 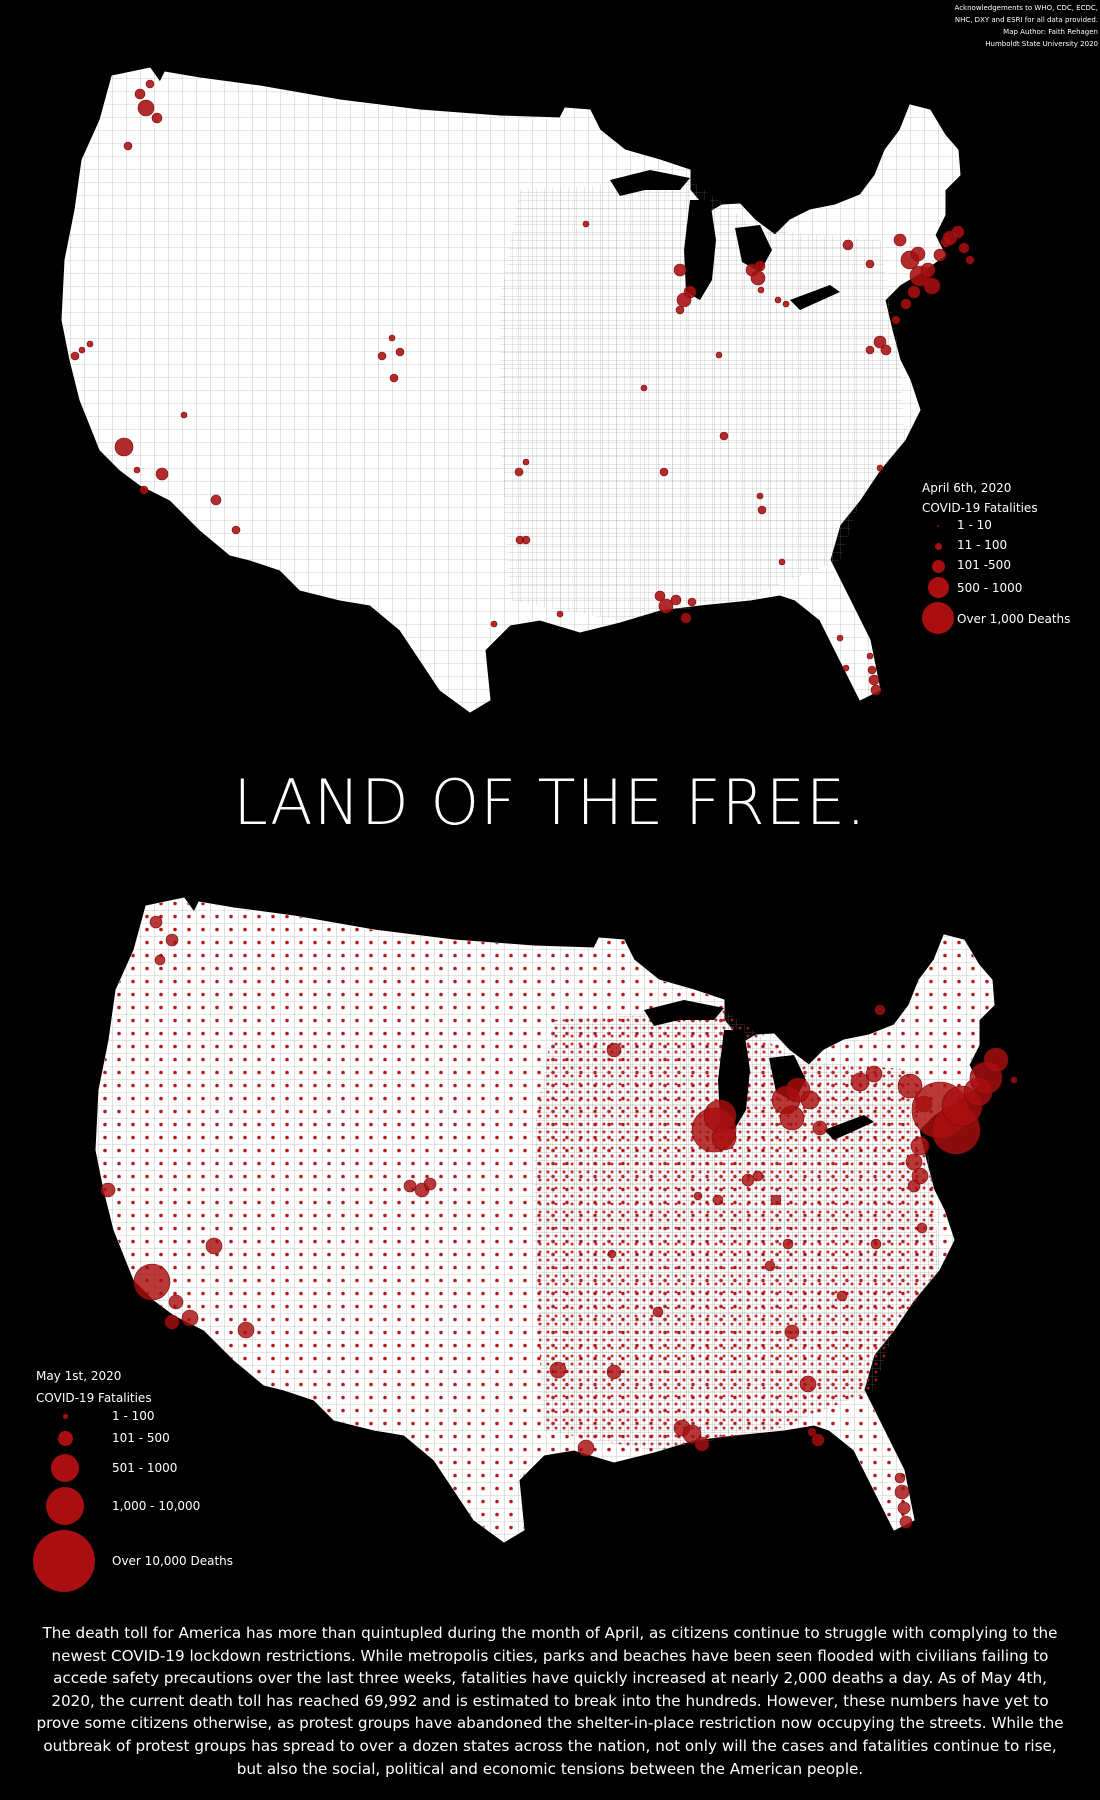 What do you see at coordinates (1007, 526) in the screenshot?
I see `legend-item: 1 - 10` at bounding box center [1007, 526].